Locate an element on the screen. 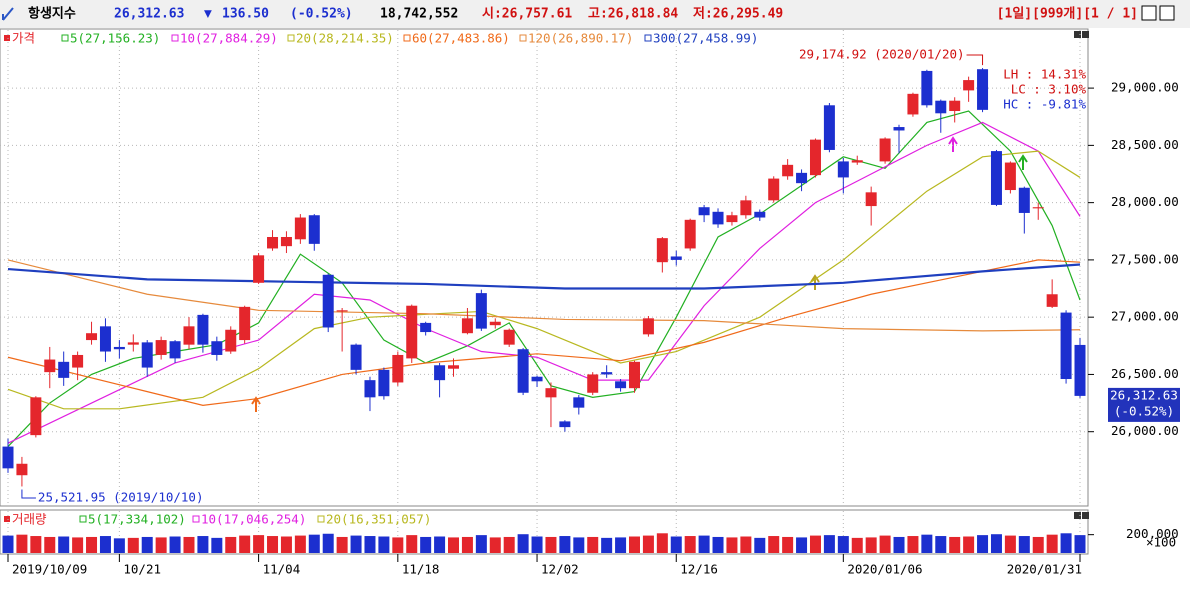 This screenshot has height=591, width=1190. x-tick-label: 2020/01/06 is located at coordinates (884, 569).